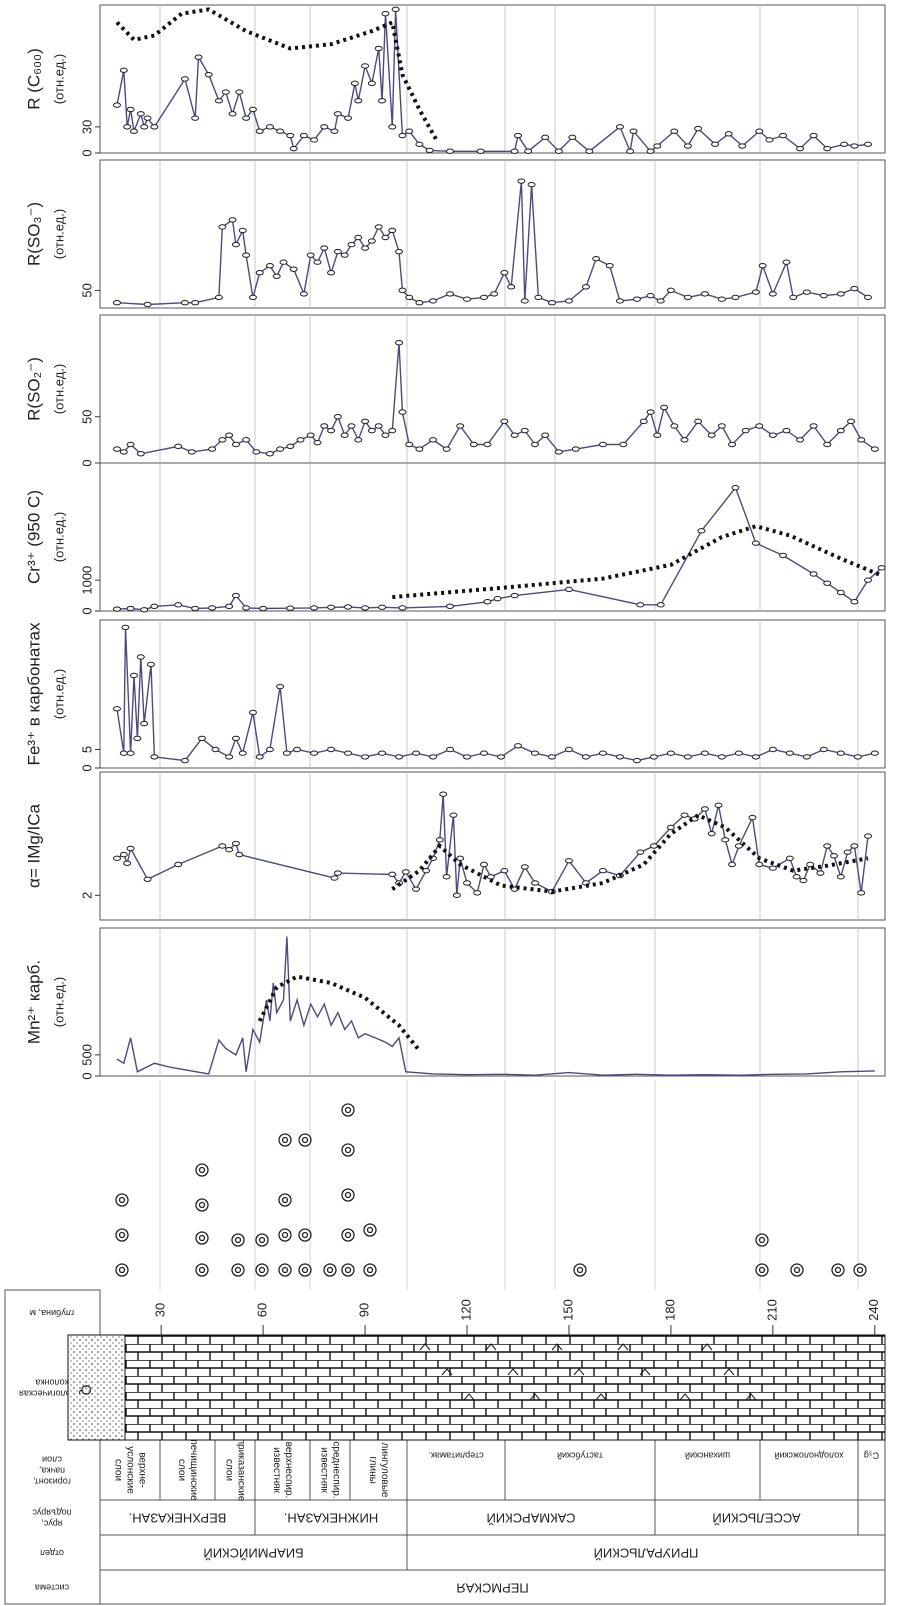  I want to click on depth-tick-label: 240, so click(873, 1310).